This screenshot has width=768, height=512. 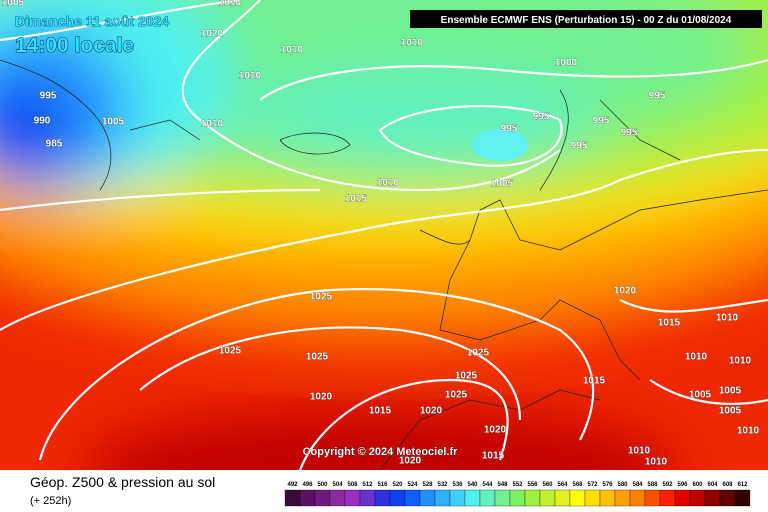 I want to click on colorbar-label: 520, so click(x=397, y=485).